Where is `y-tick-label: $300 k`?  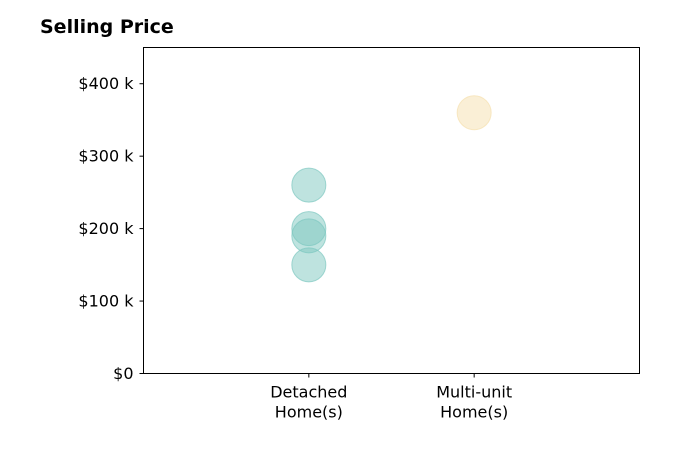
y-tick-label: $300 k is located at coordinates (106, 156).